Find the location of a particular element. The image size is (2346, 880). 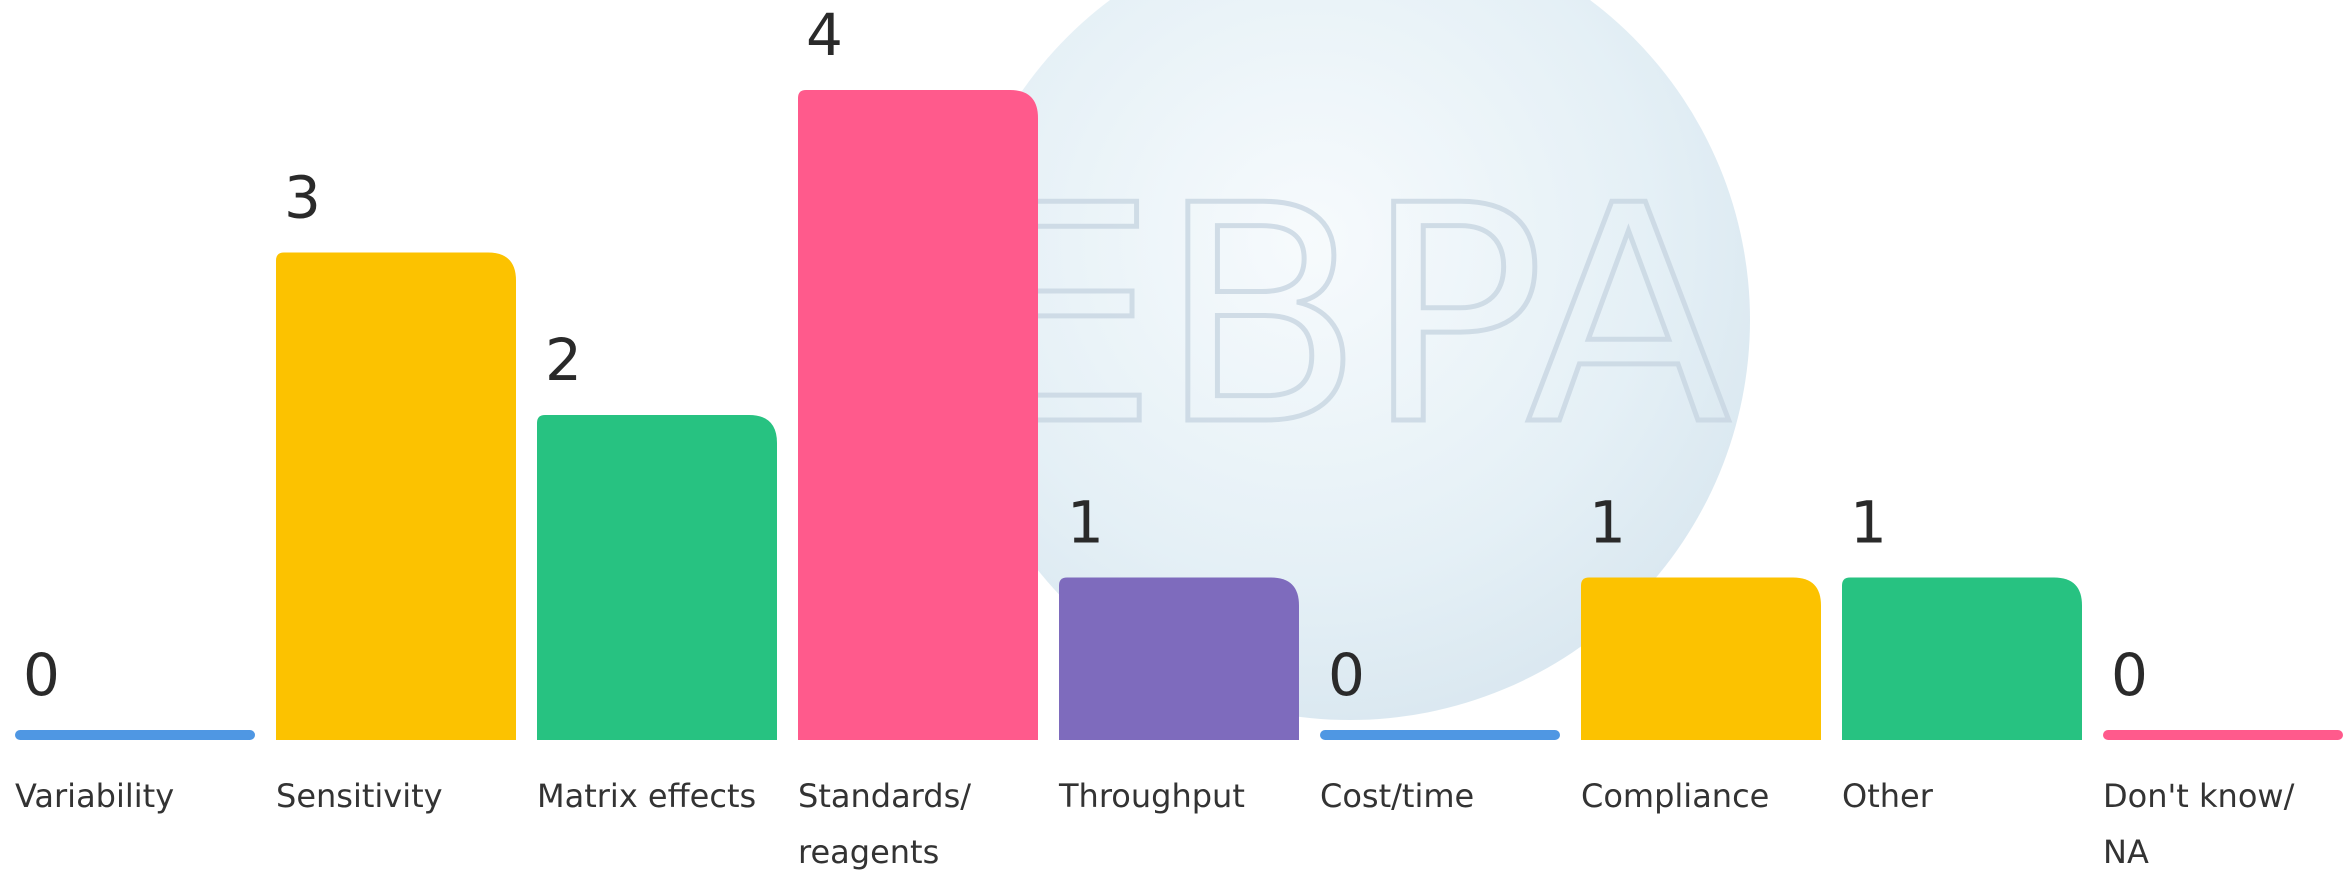

watermark-text: EBPA is located at coordinates (1350, 316).